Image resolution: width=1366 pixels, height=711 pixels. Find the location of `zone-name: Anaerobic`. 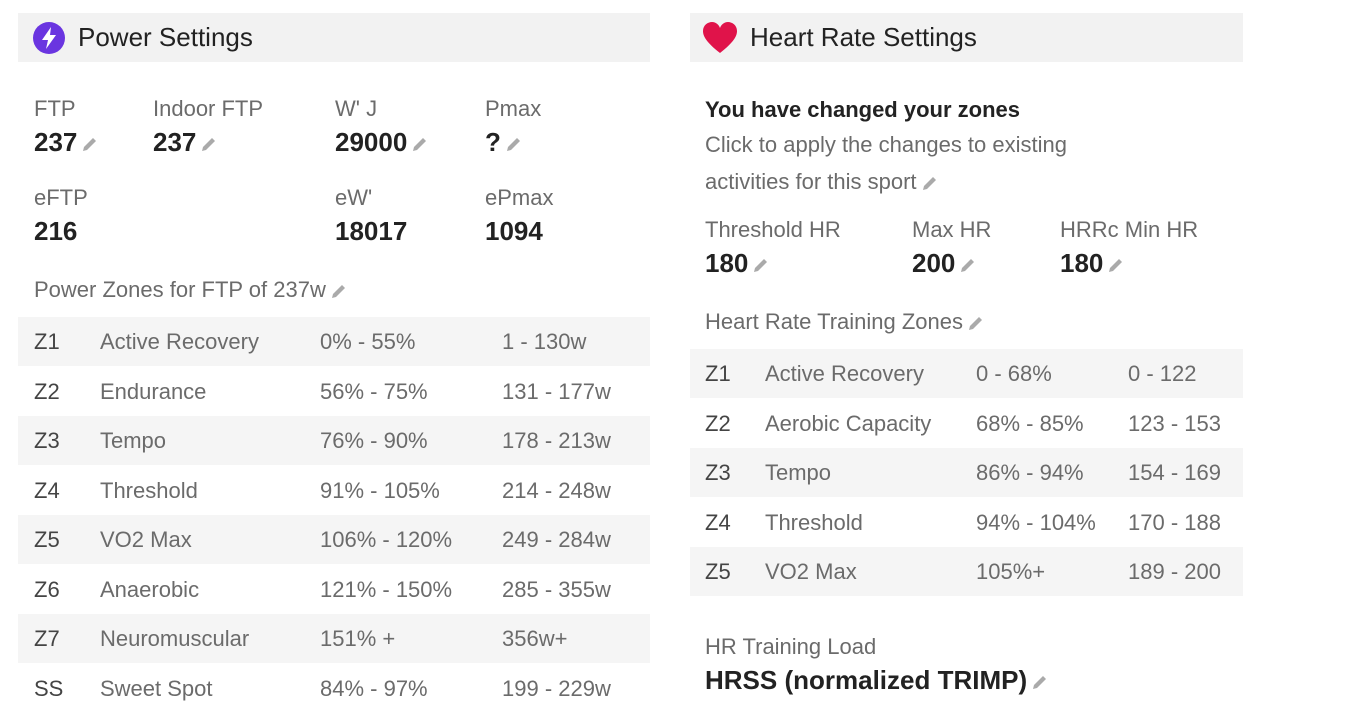

zone-name: Anaerobic is located at coordinates (149, 590).